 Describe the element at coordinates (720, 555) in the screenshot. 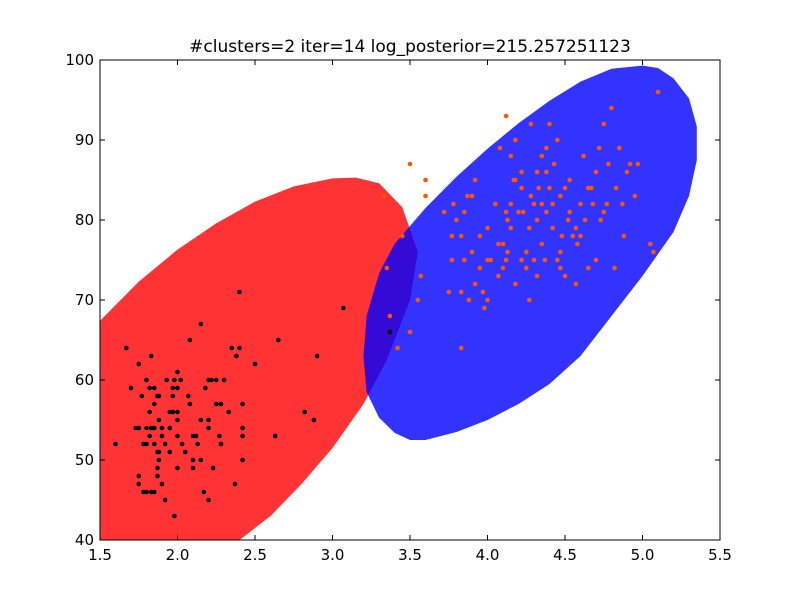

I see `x-tick-label: 5.5` at that location.